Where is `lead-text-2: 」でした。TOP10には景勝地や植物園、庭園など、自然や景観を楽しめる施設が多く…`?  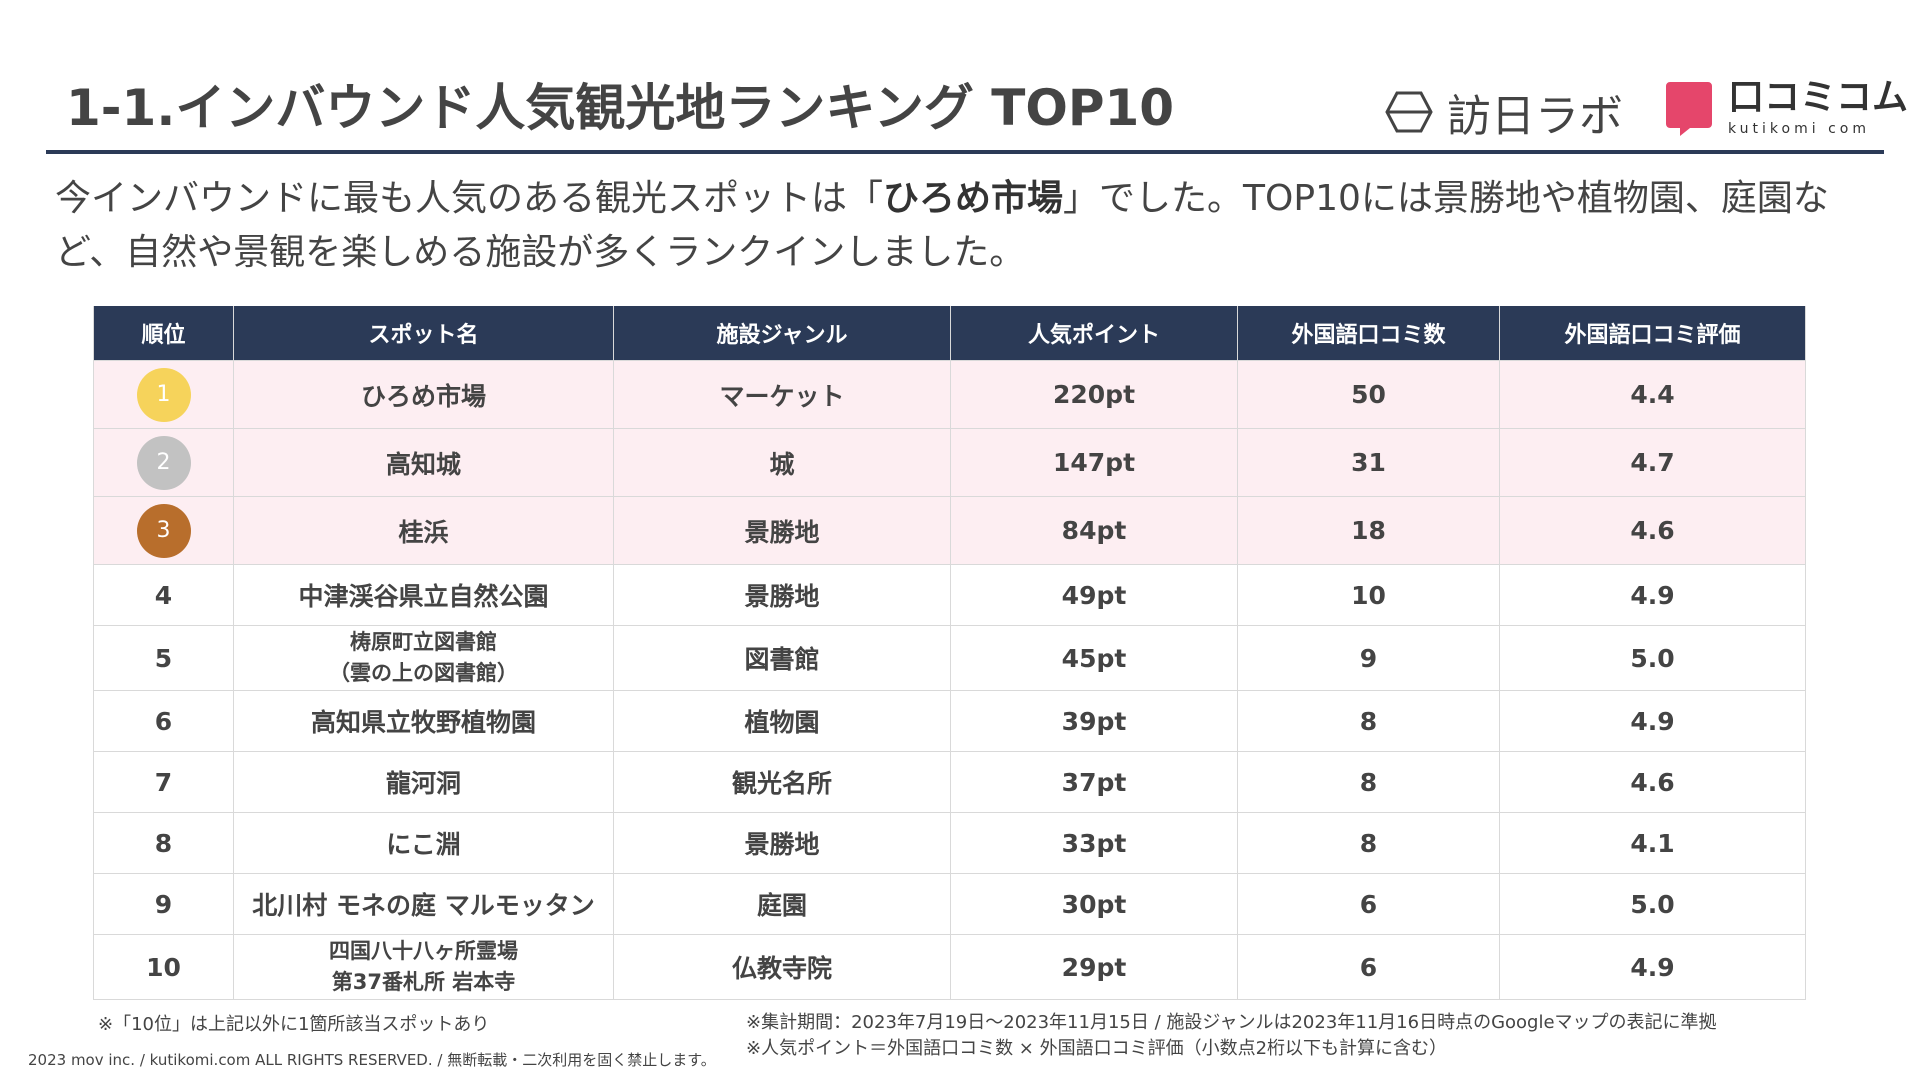
lead-text-2: 」でした。TOP10には景勝地や植物園、庭園など、自然や景観を楽しめる施設が多く… is located at coordinates (942, 225).